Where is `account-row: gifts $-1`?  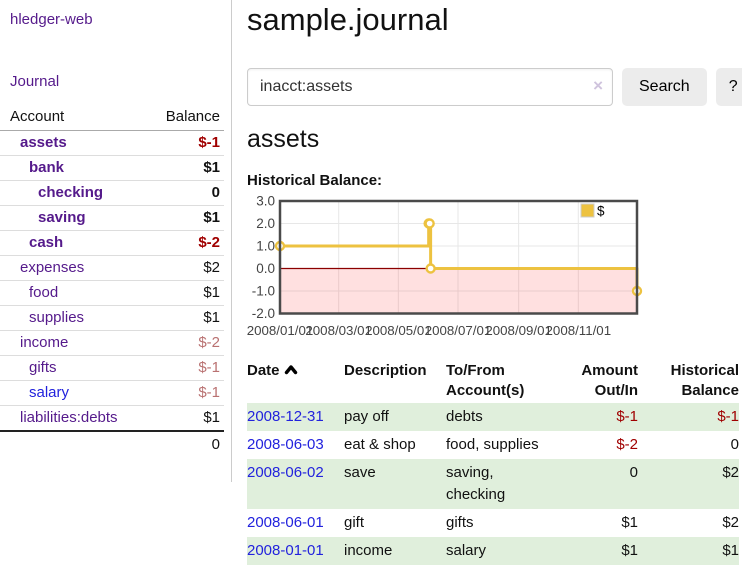 account-row: gifts $-1 is located at coordinates (112, 368).